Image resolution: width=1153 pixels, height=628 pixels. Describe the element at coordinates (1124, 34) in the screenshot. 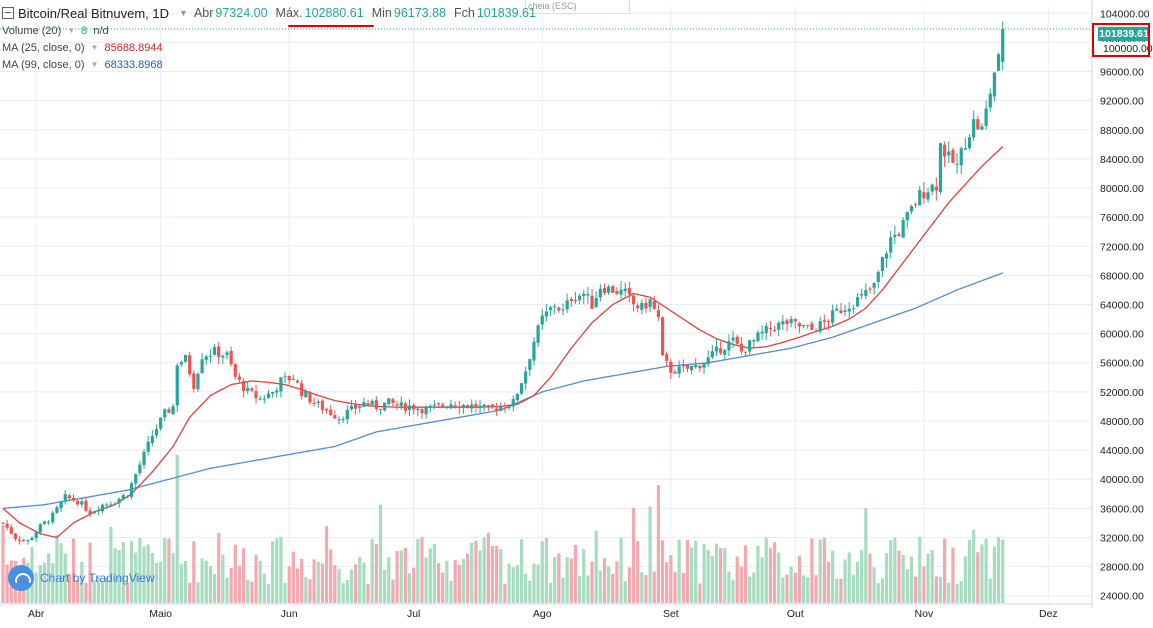

I see `last-price-tag: 101839.61` at that location.